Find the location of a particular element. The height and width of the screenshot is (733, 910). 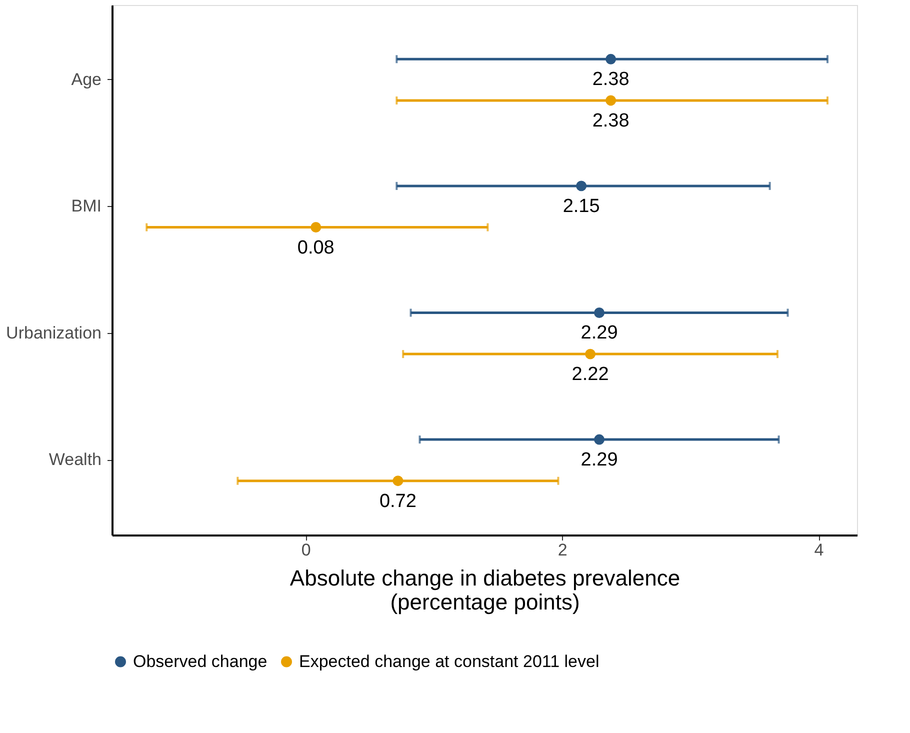

data-label: 0.08 is located at coordinates (315, 247).